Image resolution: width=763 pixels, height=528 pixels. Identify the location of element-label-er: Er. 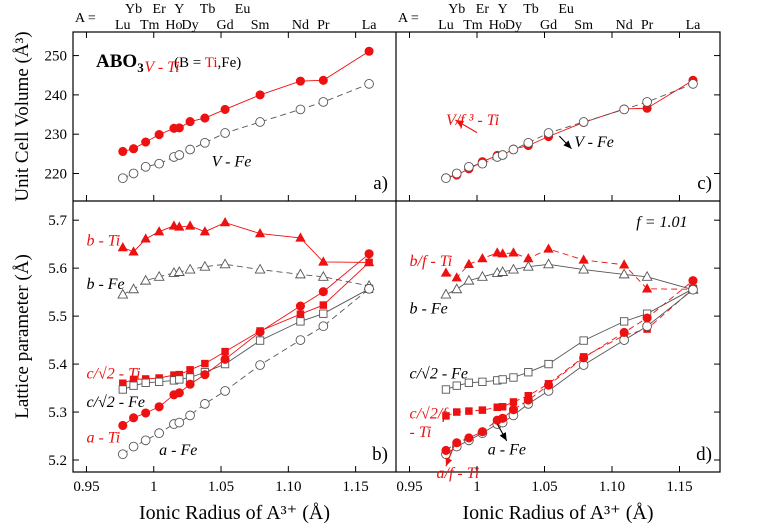
(160, 9).